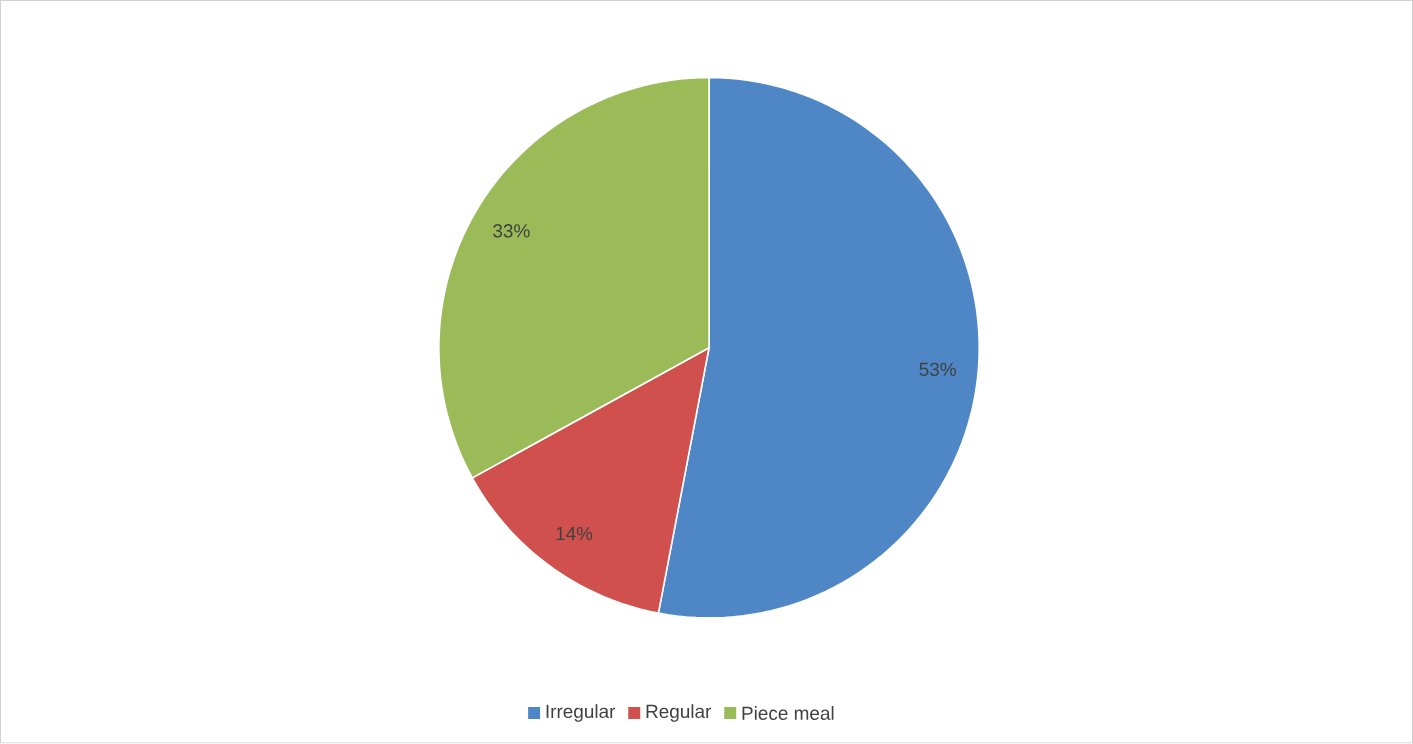  Describe the element at coordinates (574, 534) in the screenshot. I see `data-label: 14%` at that location.